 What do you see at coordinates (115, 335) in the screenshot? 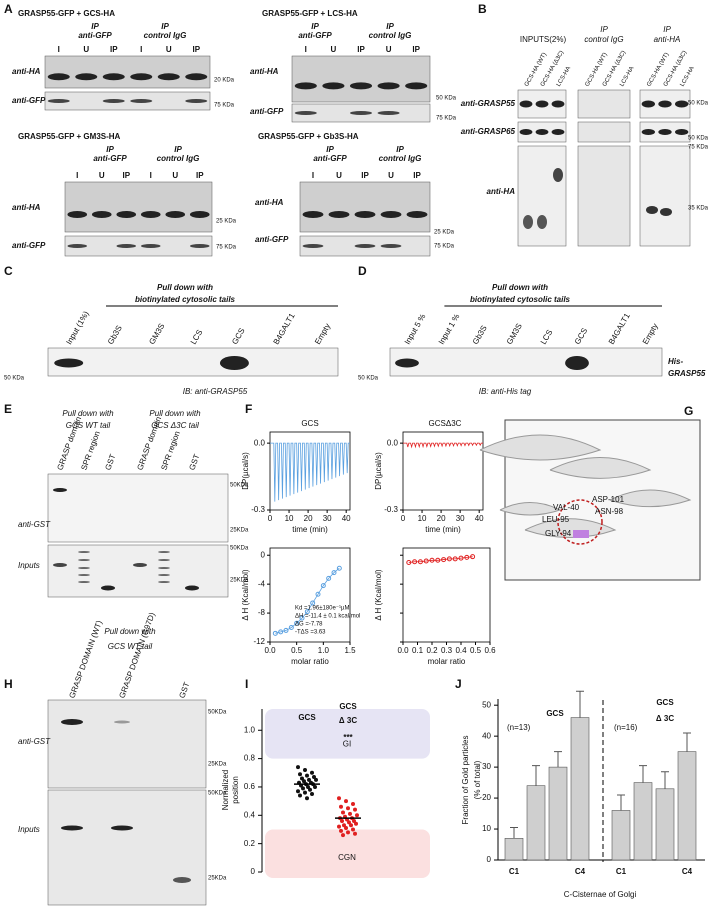
I see `lane-label: Gb3S` at bounding box center [115, 335].